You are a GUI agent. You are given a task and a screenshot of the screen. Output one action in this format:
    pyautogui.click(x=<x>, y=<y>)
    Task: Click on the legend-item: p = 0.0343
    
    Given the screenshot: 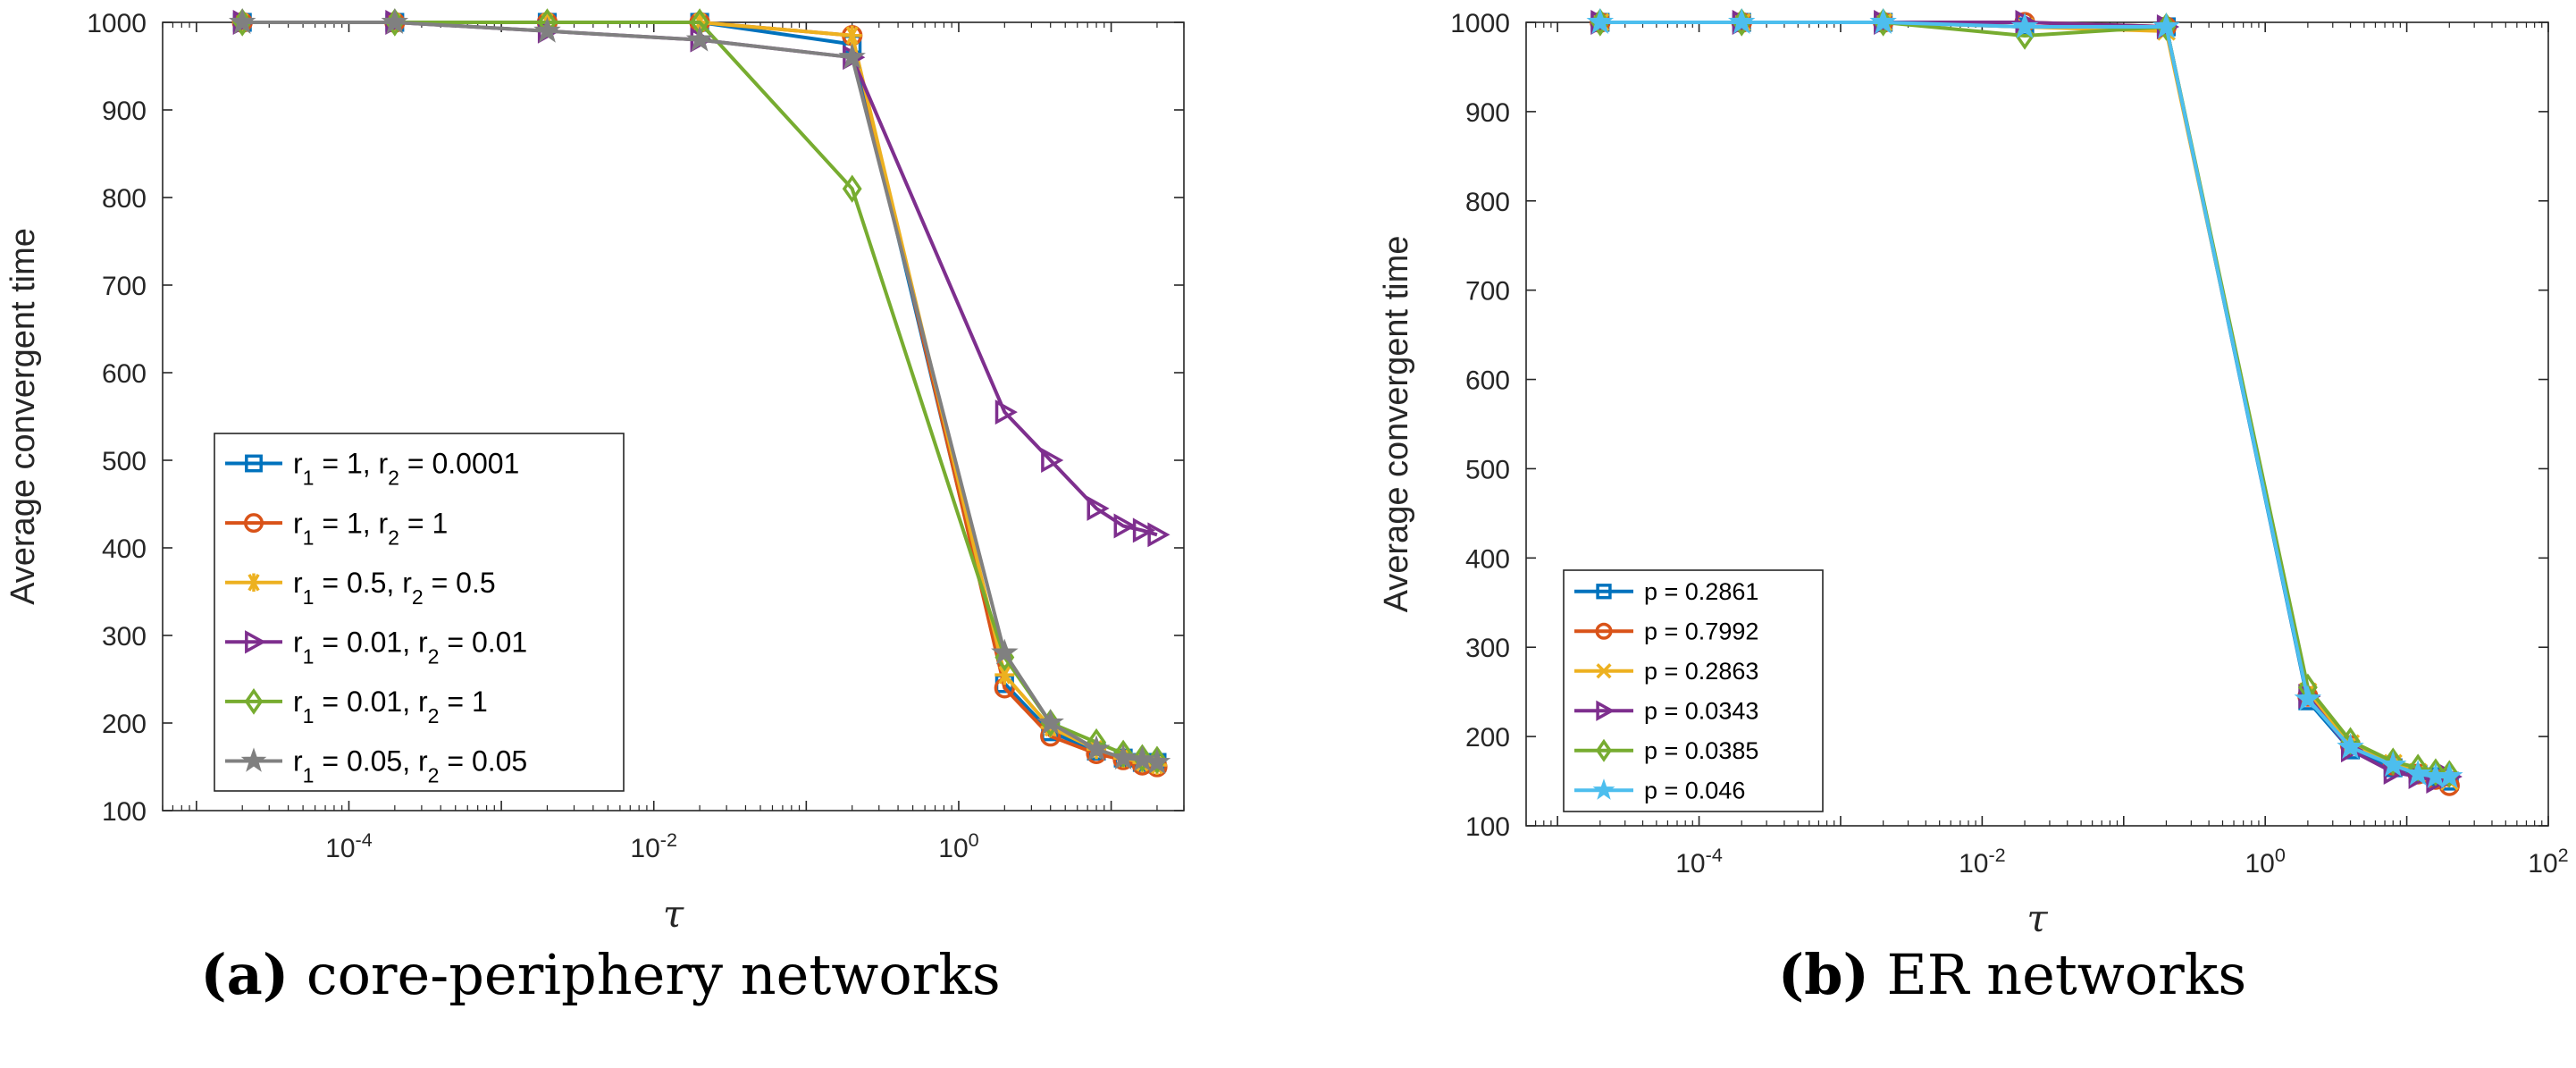 What is the action you would take?
    pyautogui.click(x=1666, y=711)
    